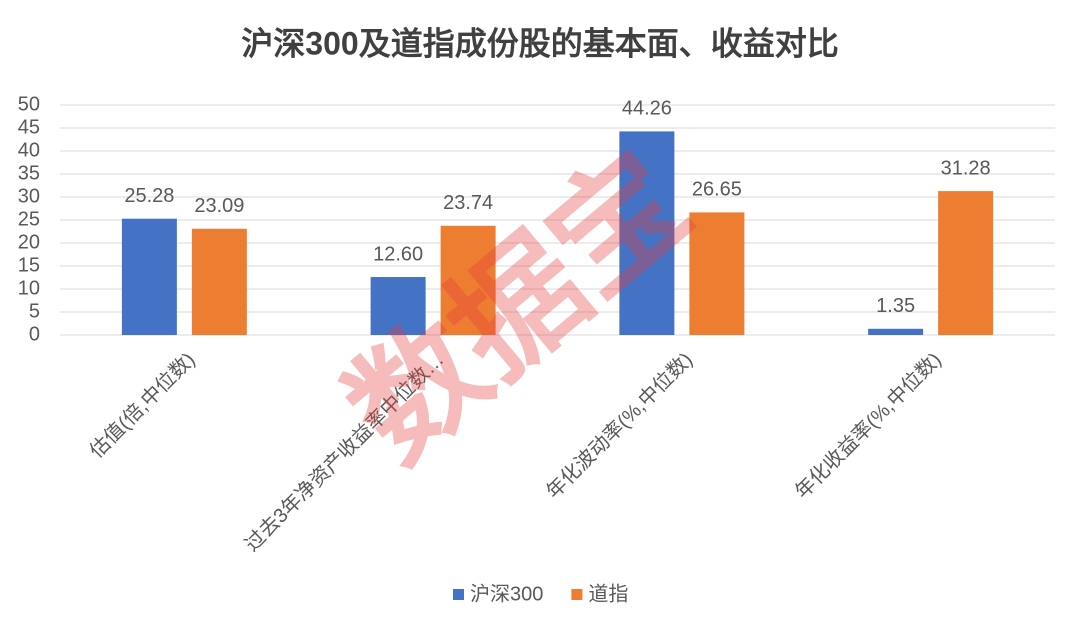 The width and height of the screenshot is (1080, 619). Describe the element at coordinates (717, 190) in the screenshot. I see `data-label: 26.65` at that location.